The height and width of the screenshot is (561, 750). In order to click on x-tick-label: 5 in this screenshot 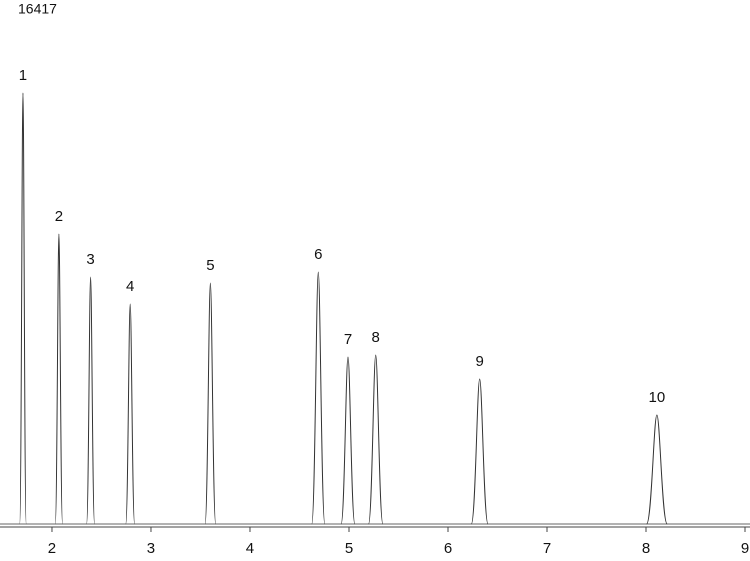, I will do `click(349, 548)`.